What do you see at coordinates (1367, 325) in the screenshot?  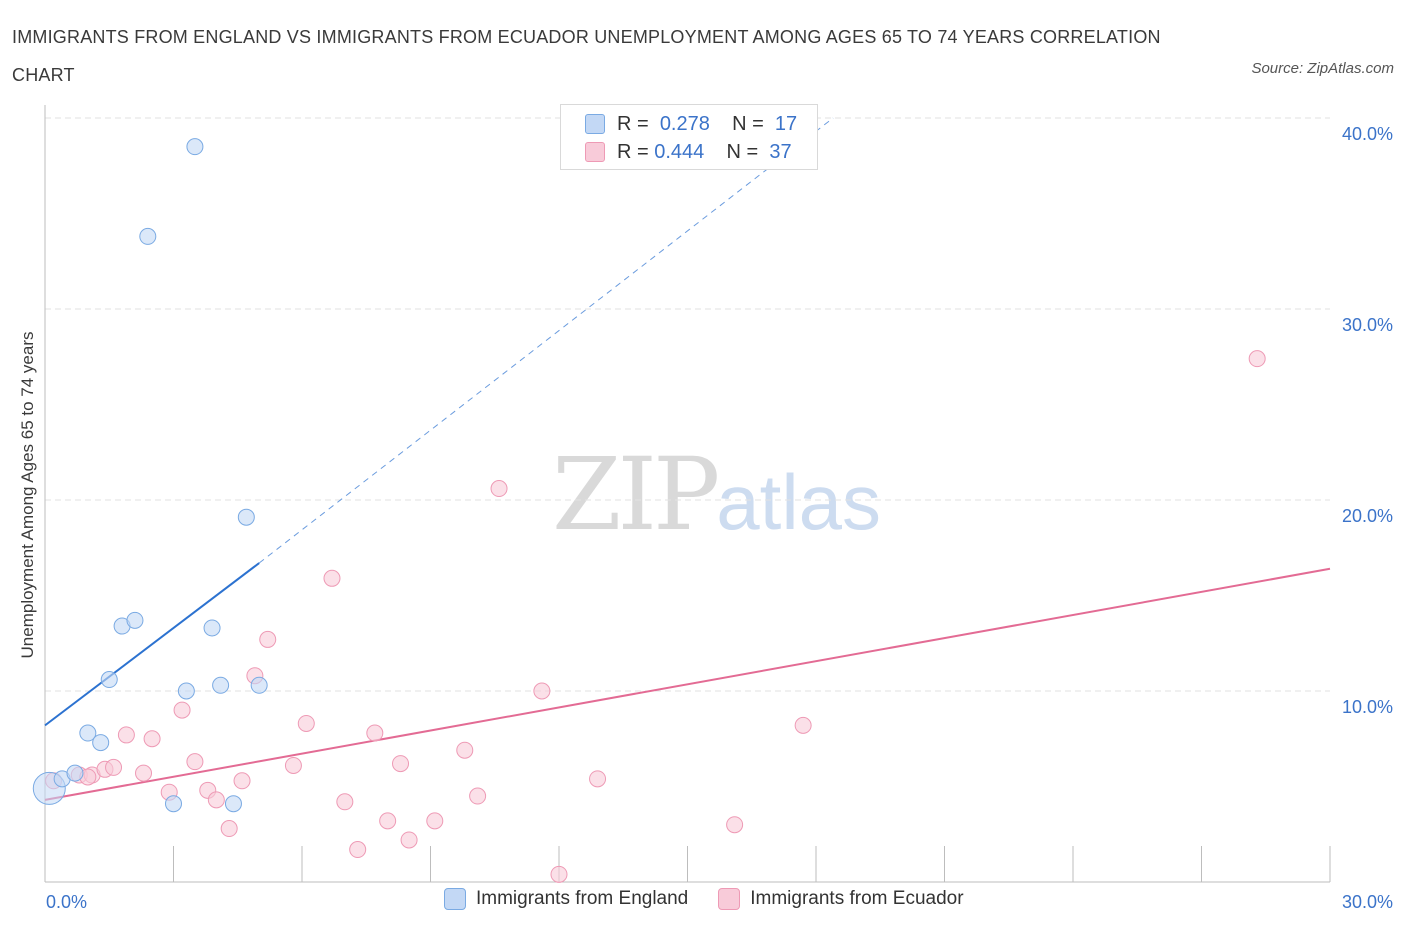 I see `y-tick-label: 30.0%` at bounding box center [1367, 325].